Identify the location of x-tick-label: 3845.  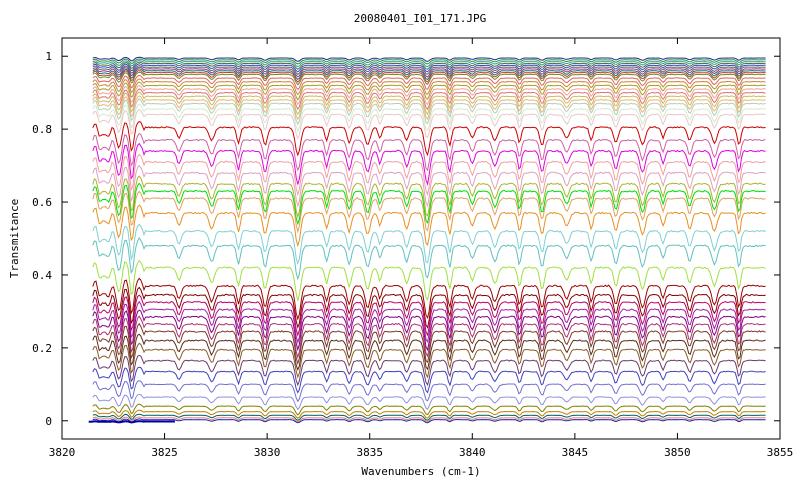
(575, 452).